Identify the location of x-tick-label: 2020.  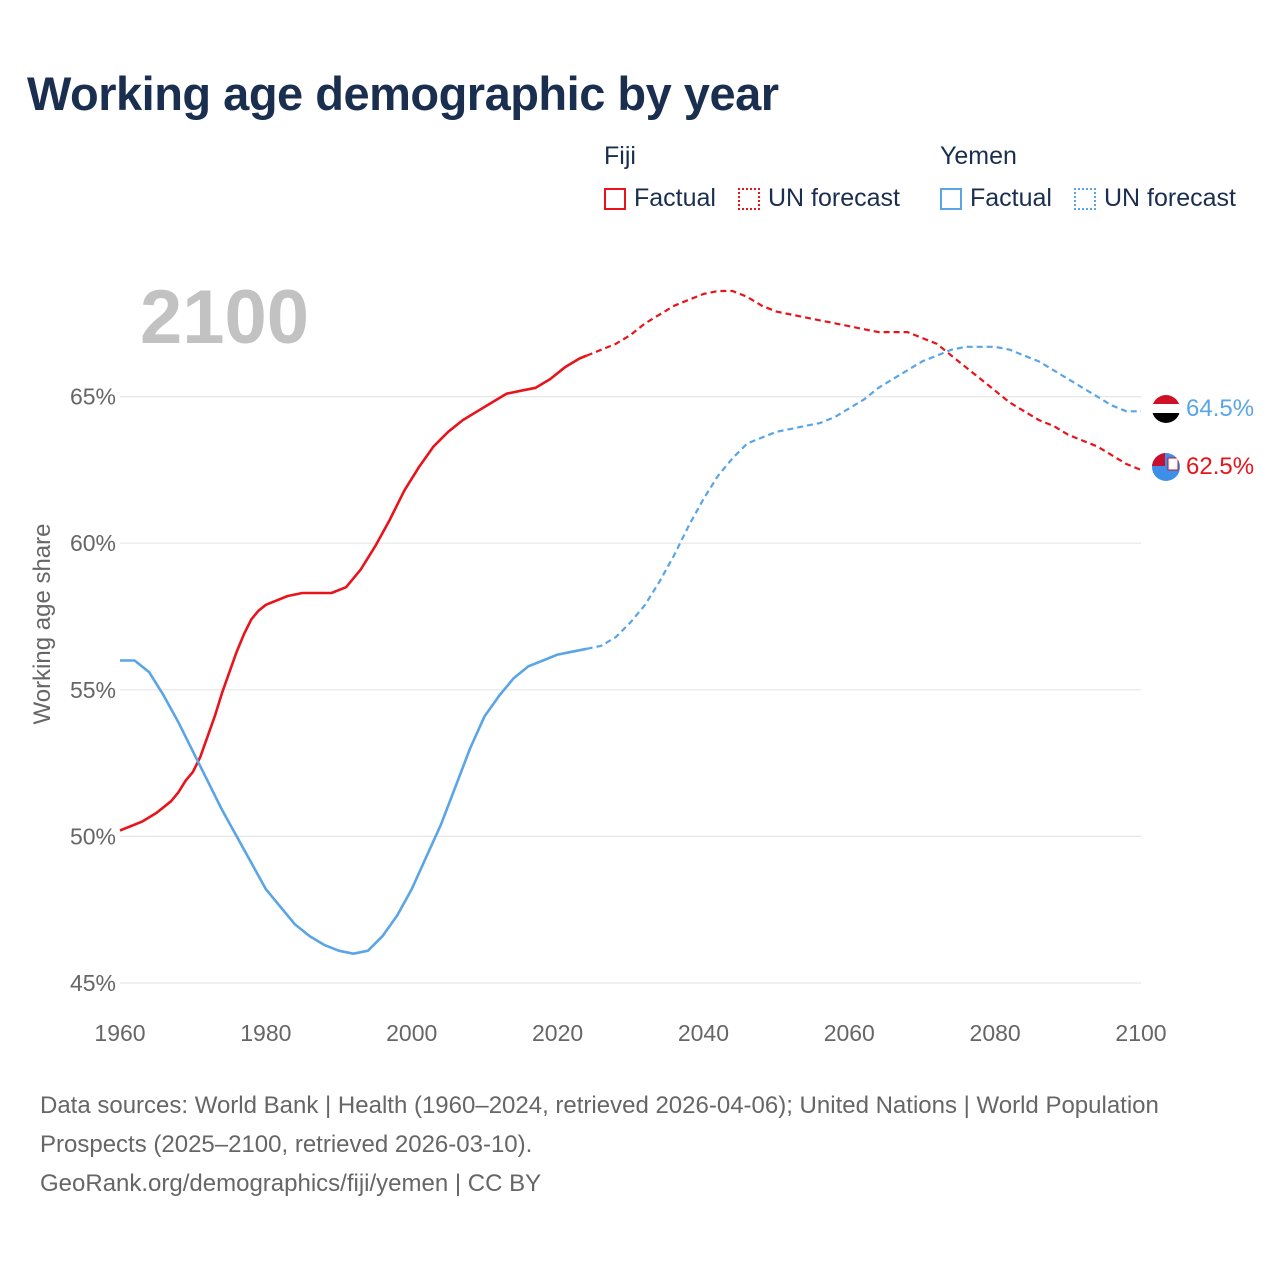
(557, 1033).